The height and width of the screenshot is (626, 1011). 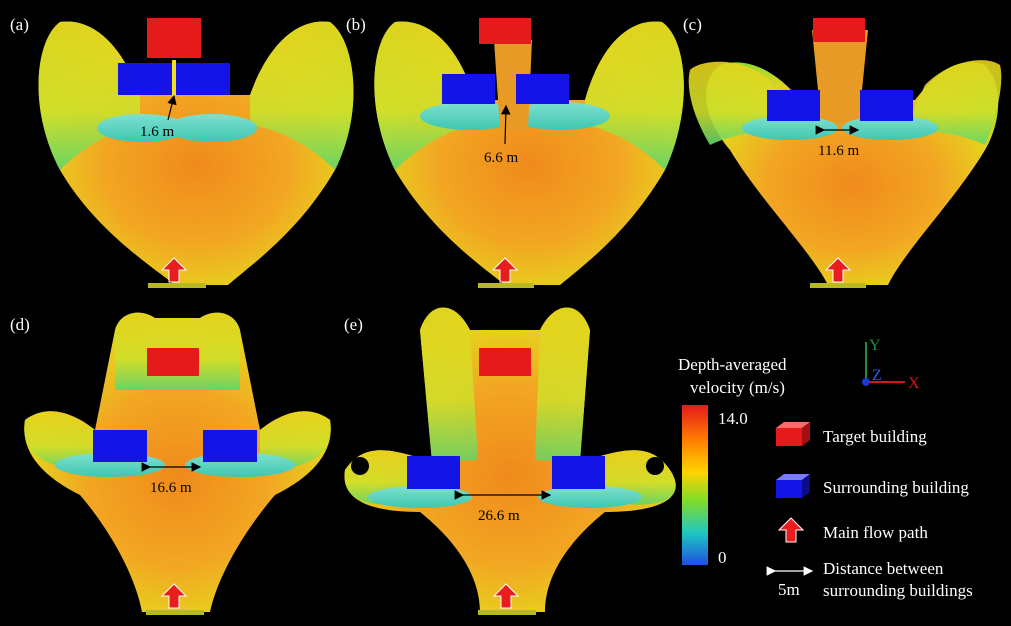 I want to click on gap-distance-label: 6.6 m, so click(x=501, y=158).